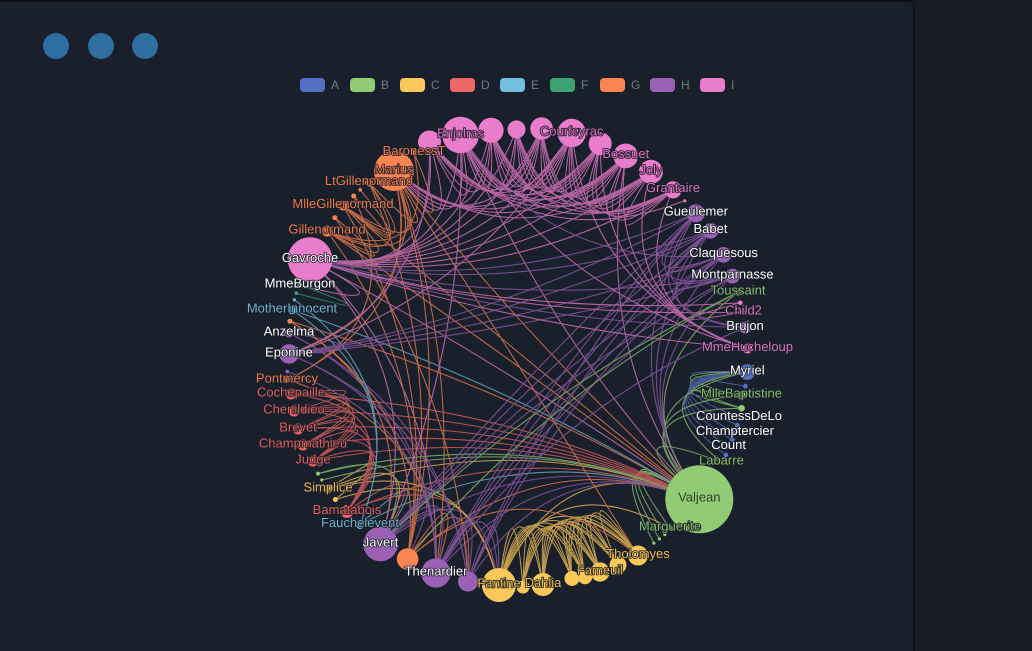 This screenshot has height=651, width=1032. What do you see at coordinates (327, 486) in the screenshot?
I see `svg-text: Simplice` at bounding box center [327, 486].